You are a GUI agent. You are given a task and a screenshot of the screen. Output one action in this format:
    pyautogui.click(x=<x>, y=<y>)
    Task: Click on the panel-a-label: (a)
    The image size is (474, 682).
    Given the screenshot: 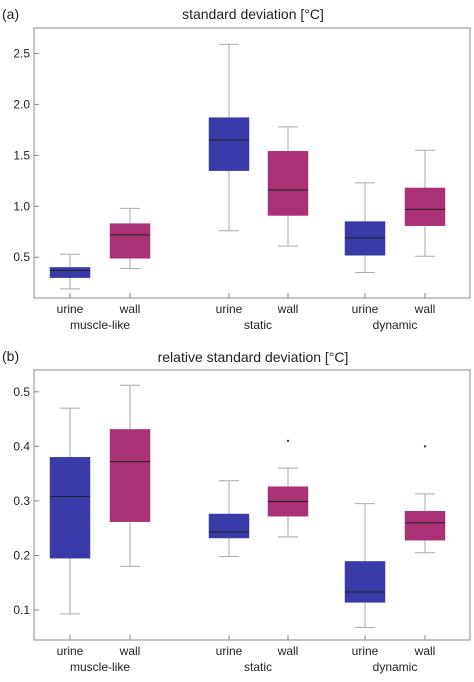 What is the action you would take?
    pyautogui.click(x=10, y=14)
    